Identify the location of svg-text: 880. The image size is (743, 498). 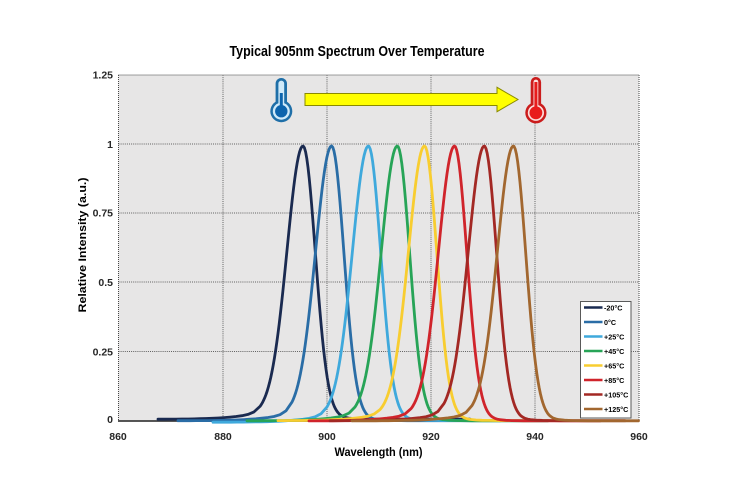
(223, 437).